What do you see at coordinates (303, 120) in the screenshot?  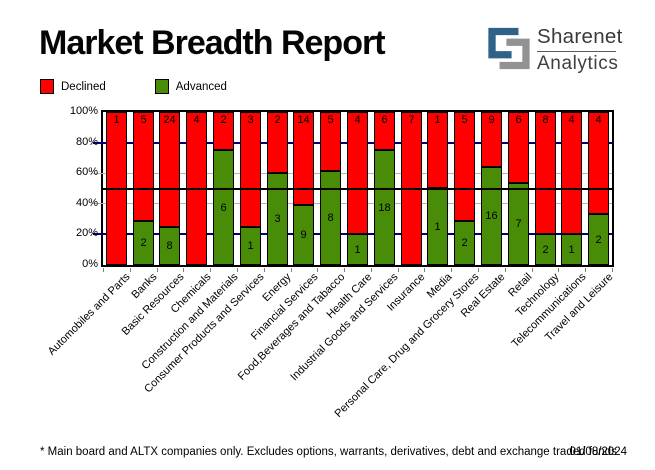 I see `bar-declined-count: 14` at bounding box center [303, 120].